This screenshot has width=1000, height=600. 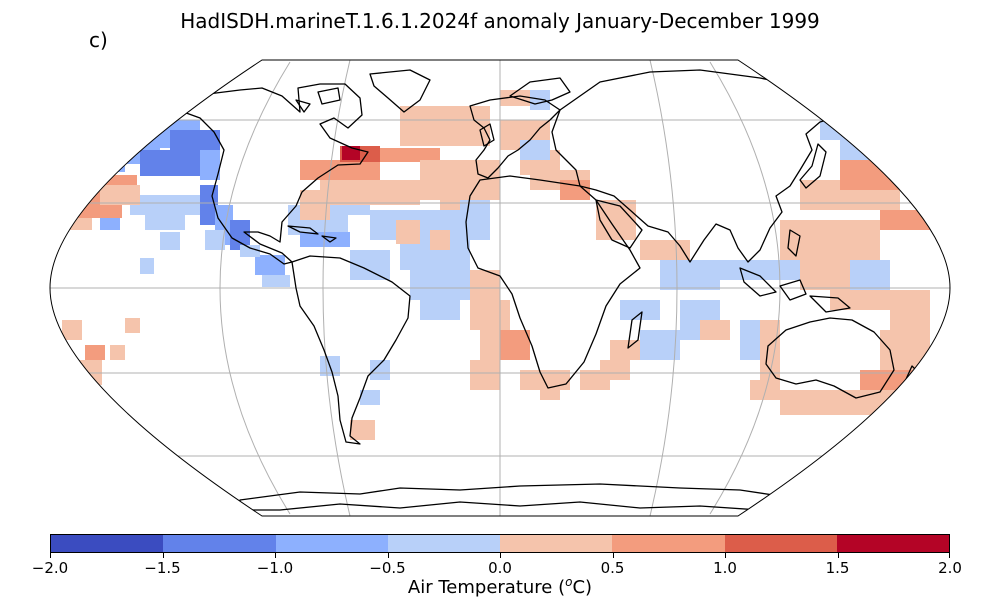 What do you see at coordinates (725, 568) in the screenshot?
I see `colorbar-tick-label: 1.0` at bounding box center [725, 568].